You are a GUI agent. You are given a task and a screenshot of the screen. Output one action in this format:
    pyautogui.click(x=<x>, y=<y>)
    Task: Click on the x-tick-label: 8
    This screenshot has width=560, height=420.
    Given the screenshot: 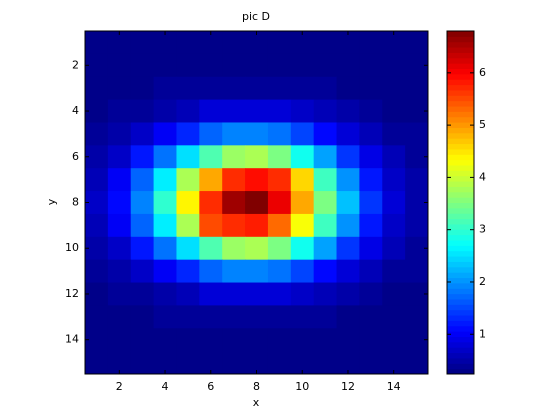 What is the action you would take?
    pyautogui.click(x=256, y=386)
    